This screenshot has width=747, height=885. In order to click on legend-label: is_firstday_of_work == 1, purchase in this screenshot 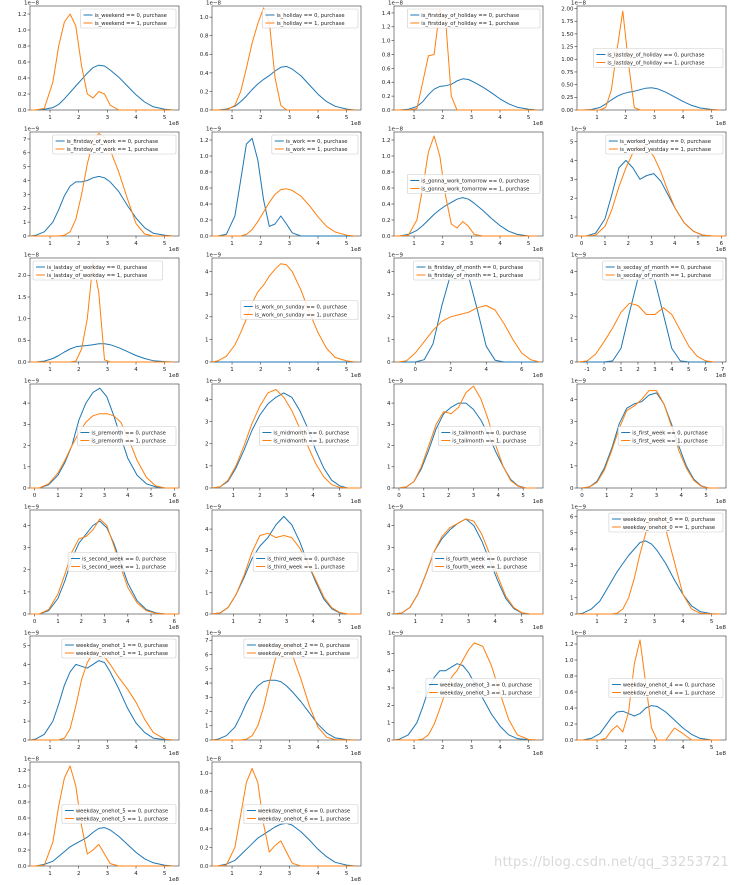, I will do `click(113, 150)`.